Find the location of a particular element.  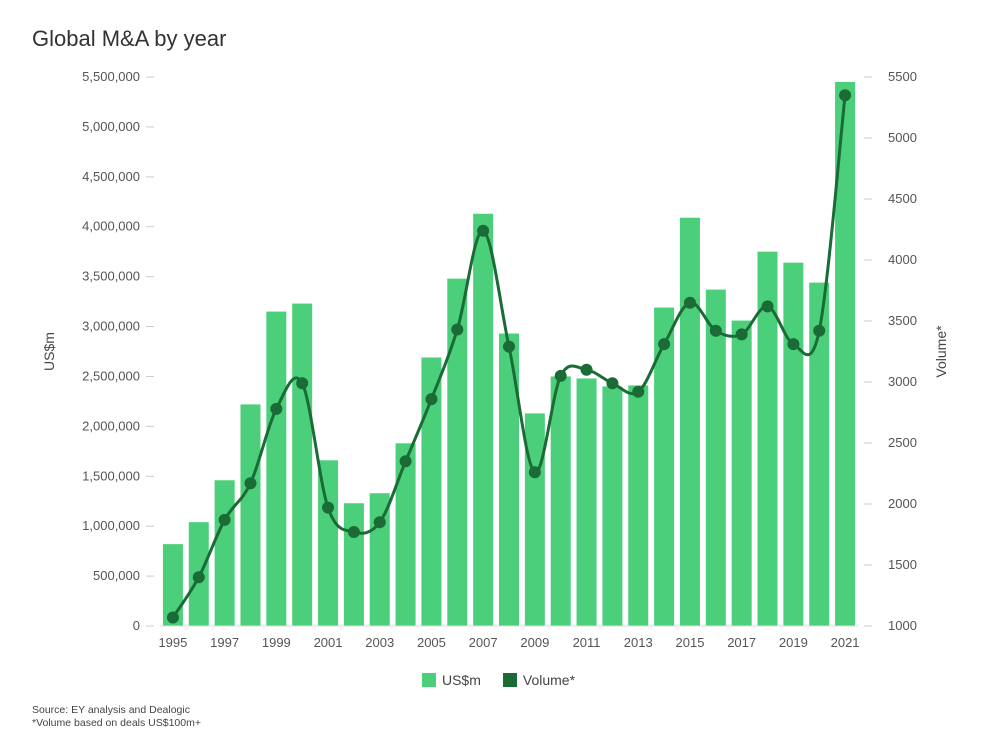

y-left-tick-label: 2,500,000 is located at coordinates (111, 375).